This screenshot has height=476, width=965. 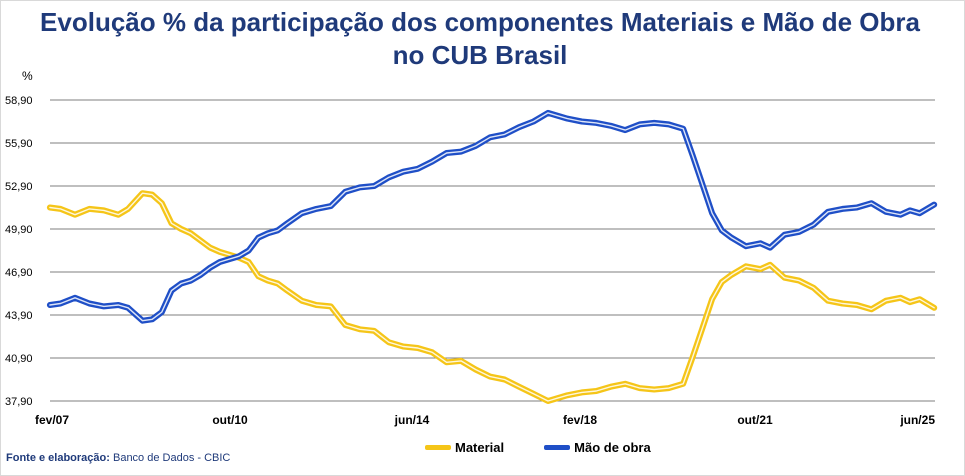 What do you see at coordinates (19, 187) in the screenshot?
I see `y-tick-label: 52,90` at bounding box center [19, 187].